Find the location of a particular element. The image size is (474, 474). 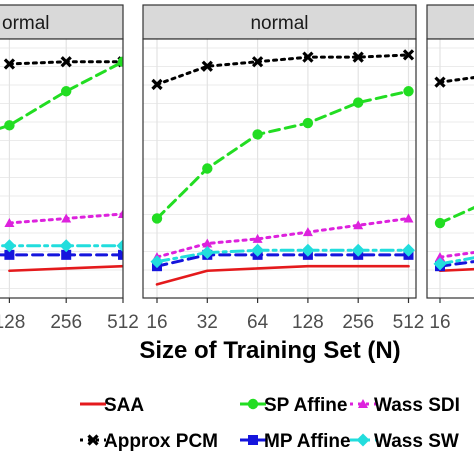

legend-item-sp: SP Affine is located at coordinates (293, 405).